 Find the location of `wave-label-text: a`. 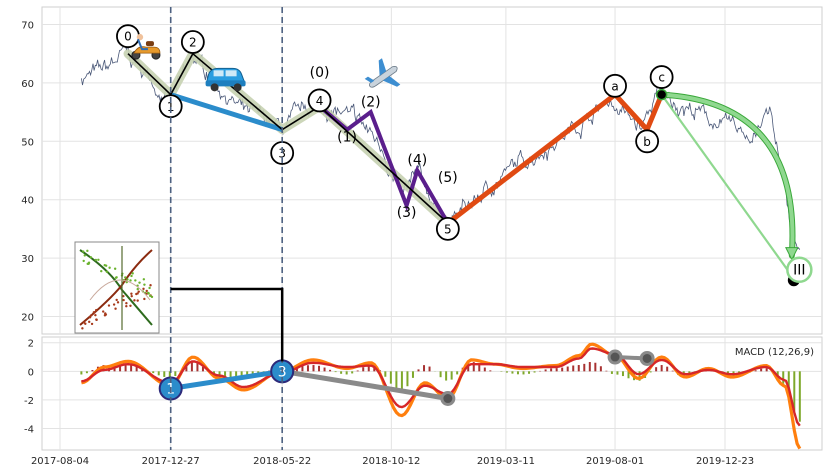

wave-label-text: a is located at coordinates (614, 86).